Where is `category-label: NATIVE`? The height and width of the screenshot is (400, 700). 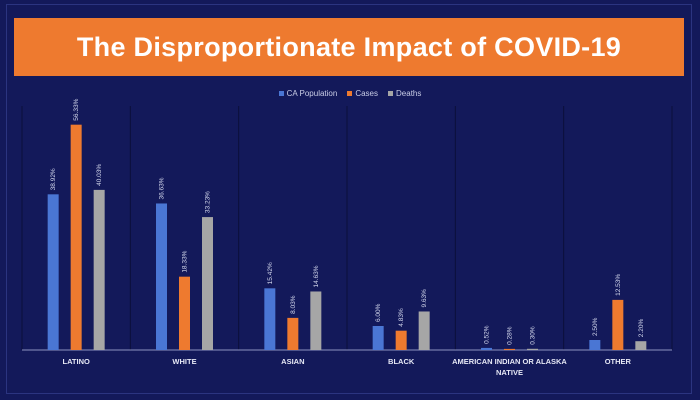 category-label: NATIVE is located at coordinates (509, 372).